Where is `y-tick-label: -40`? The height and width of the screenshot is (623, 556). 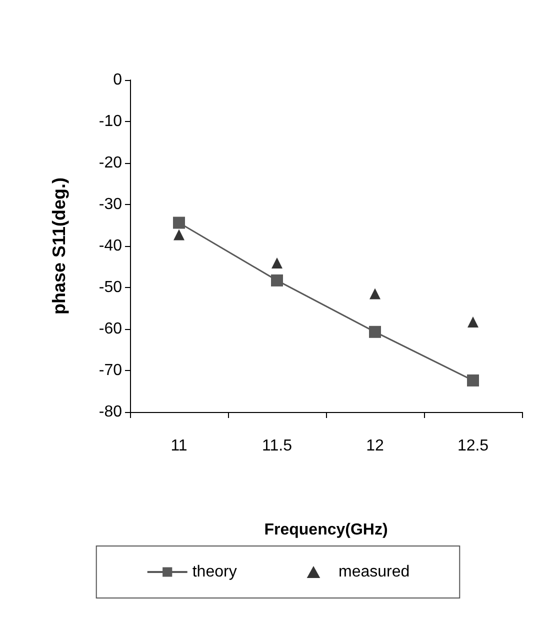
y-tick-label: -40 is located at coordinates (110, 246).